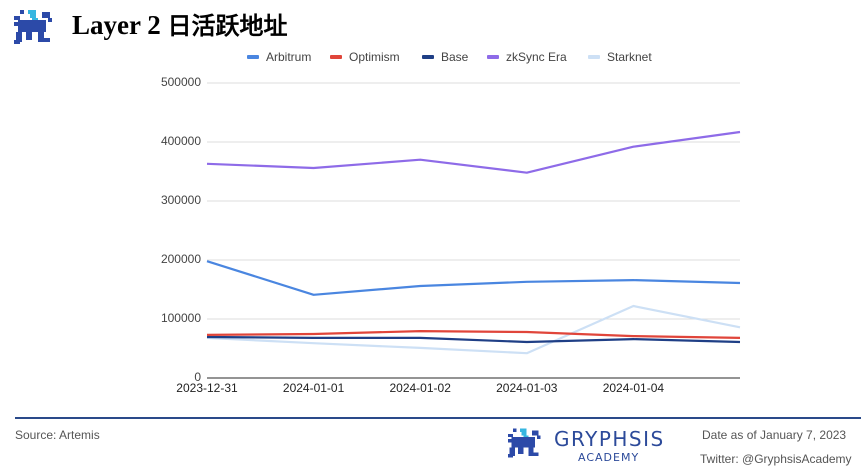  What do you see at coordinates (473, 334) in the screenshot?
I see `series-line-optimism` at bounding box center [473, 334].